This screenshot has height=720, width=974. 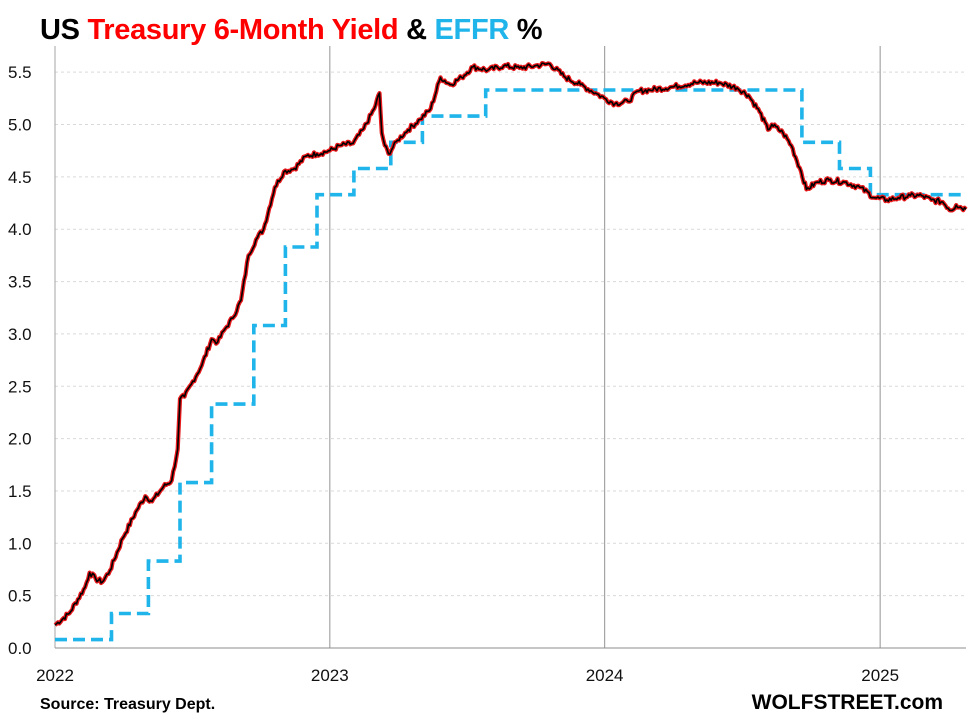 I want to click on y-tick-label: 0.0, so click(x=20, y=648).